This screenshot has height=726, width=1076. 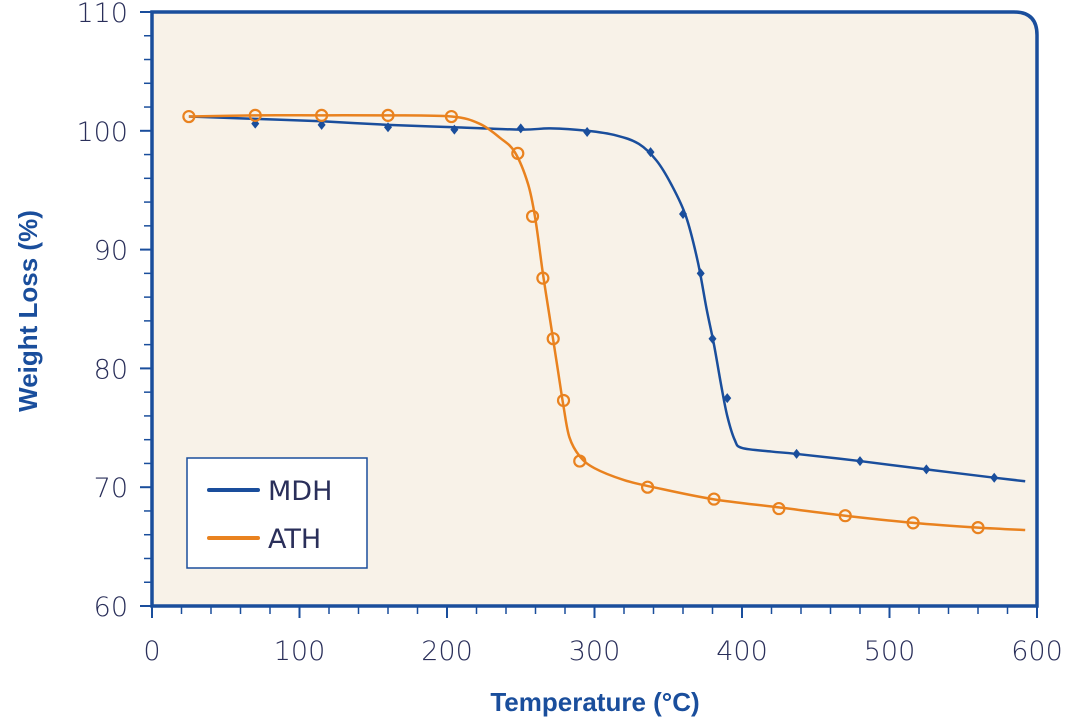 What do you see at coordinates (151, 651) in the screenshot?
I see `x-tick-label: 0` at bounding box center [151, 651].